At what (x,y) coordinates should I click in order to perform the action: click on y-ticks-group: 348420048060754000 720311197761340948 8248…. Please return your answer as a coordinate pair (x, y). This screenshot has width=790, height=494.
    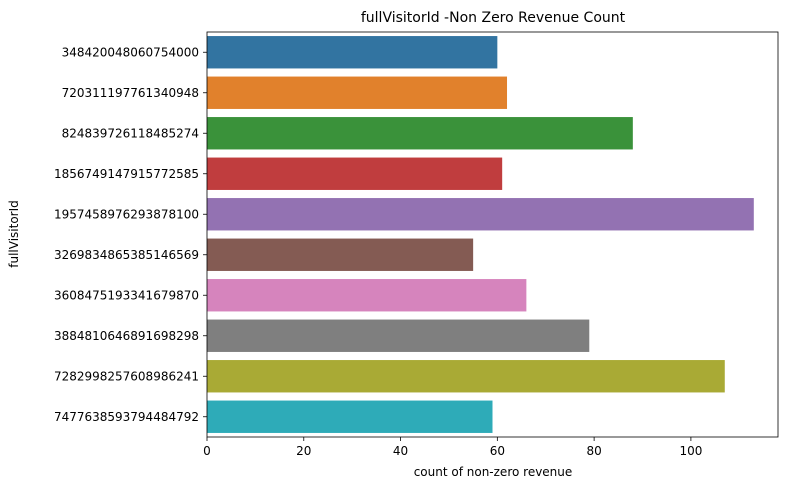
    Looking at the image, I should click on (130, 234).